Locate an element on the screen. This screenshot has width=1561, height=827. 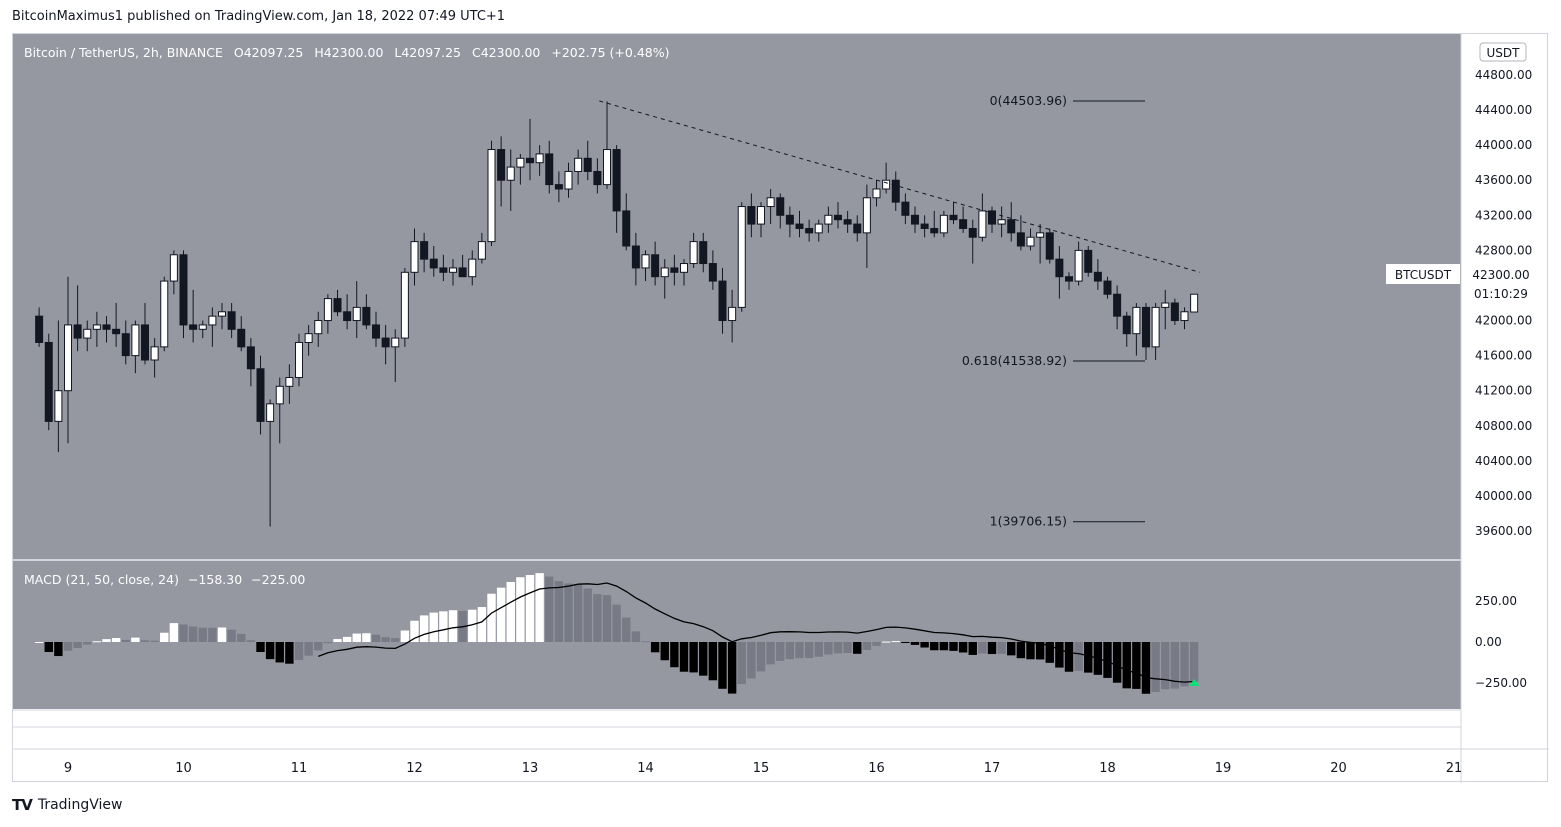
macd-axis: 250.00 0.00 −250.00 is located at coordinates (1501, 642).